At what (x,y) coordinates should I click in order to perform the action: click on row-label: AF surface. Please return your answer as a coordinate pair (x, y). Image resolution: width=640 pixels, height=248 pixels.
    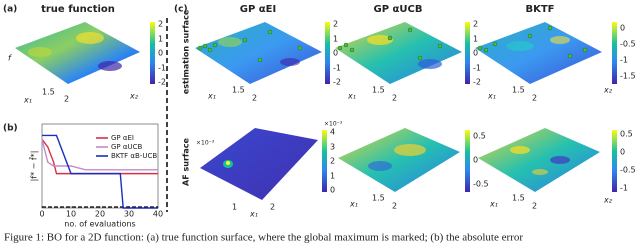
    Looking at the image, I should click on (186, 161).